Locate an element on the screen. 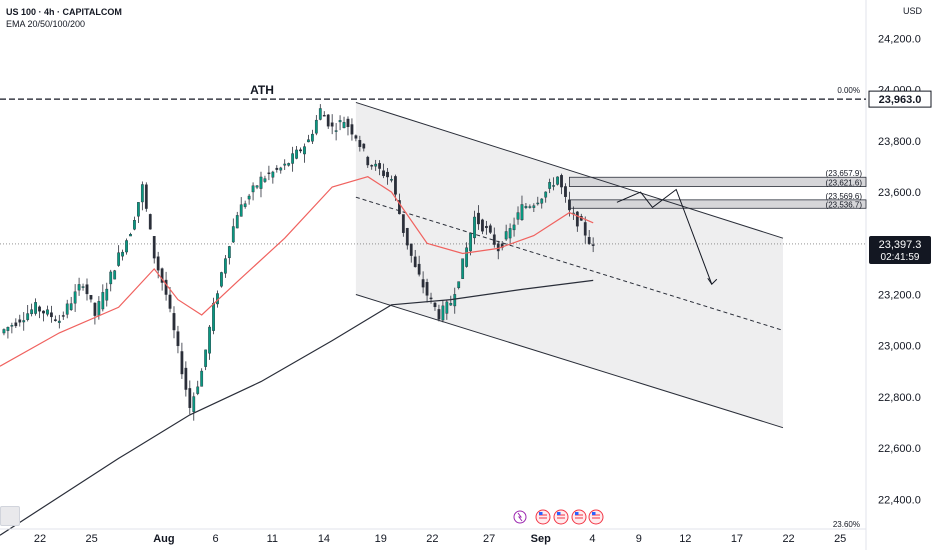  currency-label: USD is located at coordinates (912, 11).